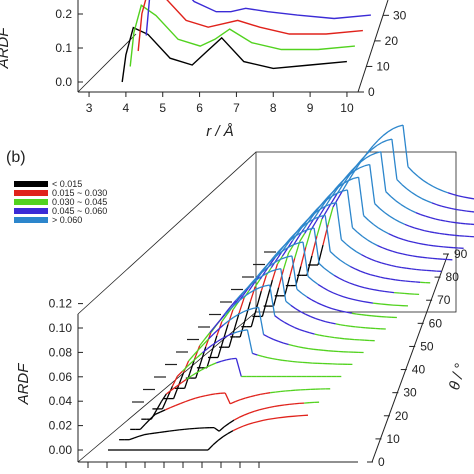  I want to click on a-x-tick-label: 3, so click(89, 108).